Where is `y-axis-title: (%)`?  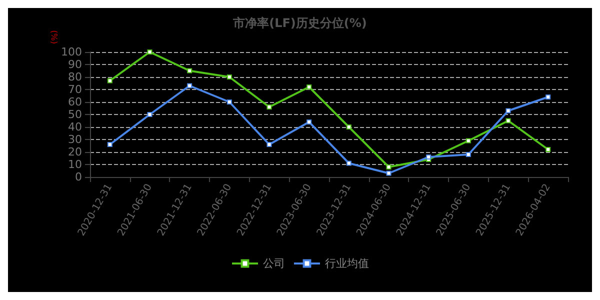
y-axis-title: (%) is located at coordinates (54, 37).